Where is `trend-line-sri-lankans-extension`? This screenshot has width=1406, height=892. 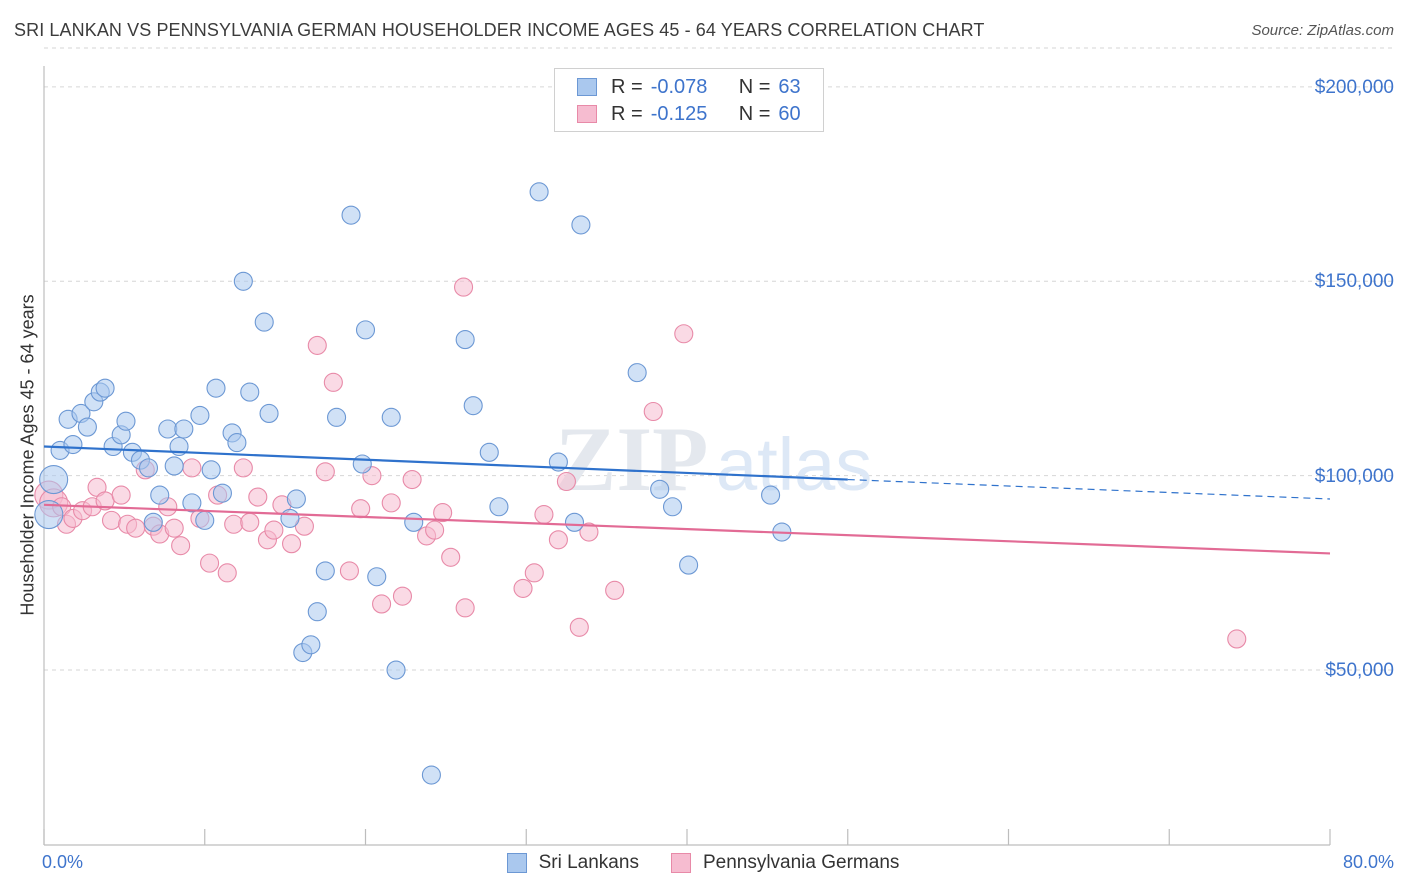
trend-line-sri-lankans-extension is located at coordinates (1089, 489).